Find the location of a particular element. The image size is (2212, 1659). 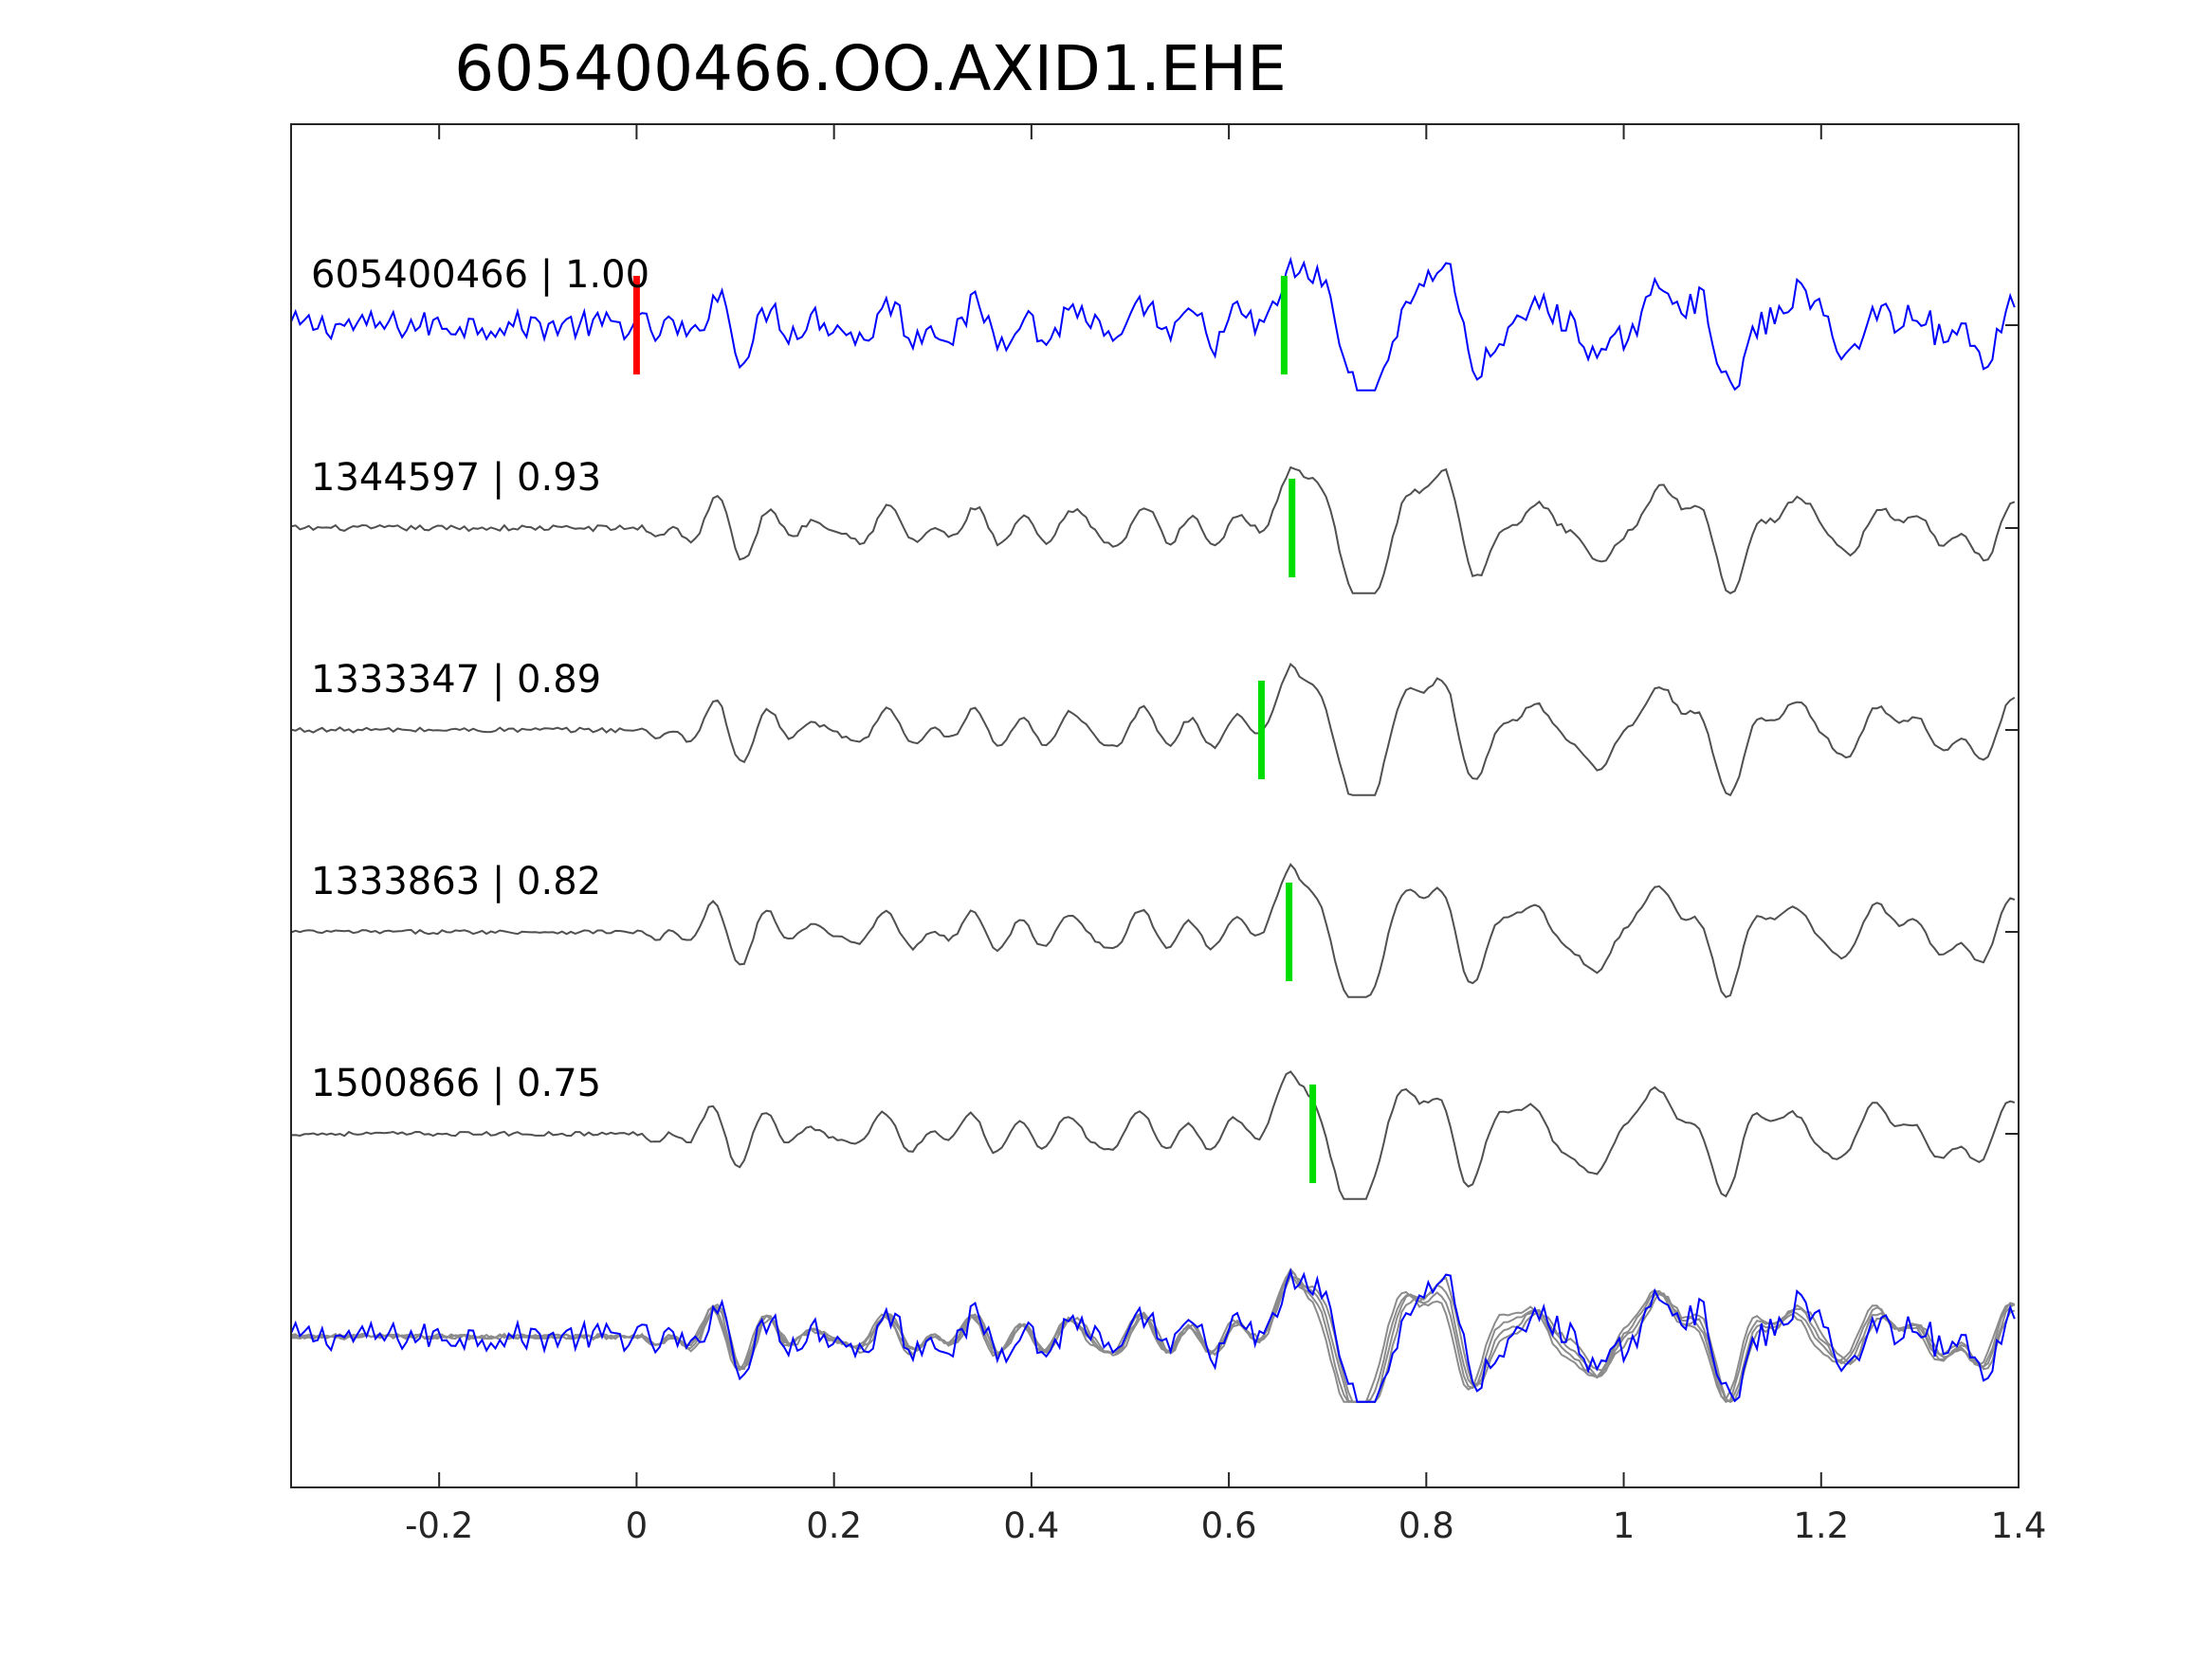

overlay-traces is located at coordinates (1153, 1335).